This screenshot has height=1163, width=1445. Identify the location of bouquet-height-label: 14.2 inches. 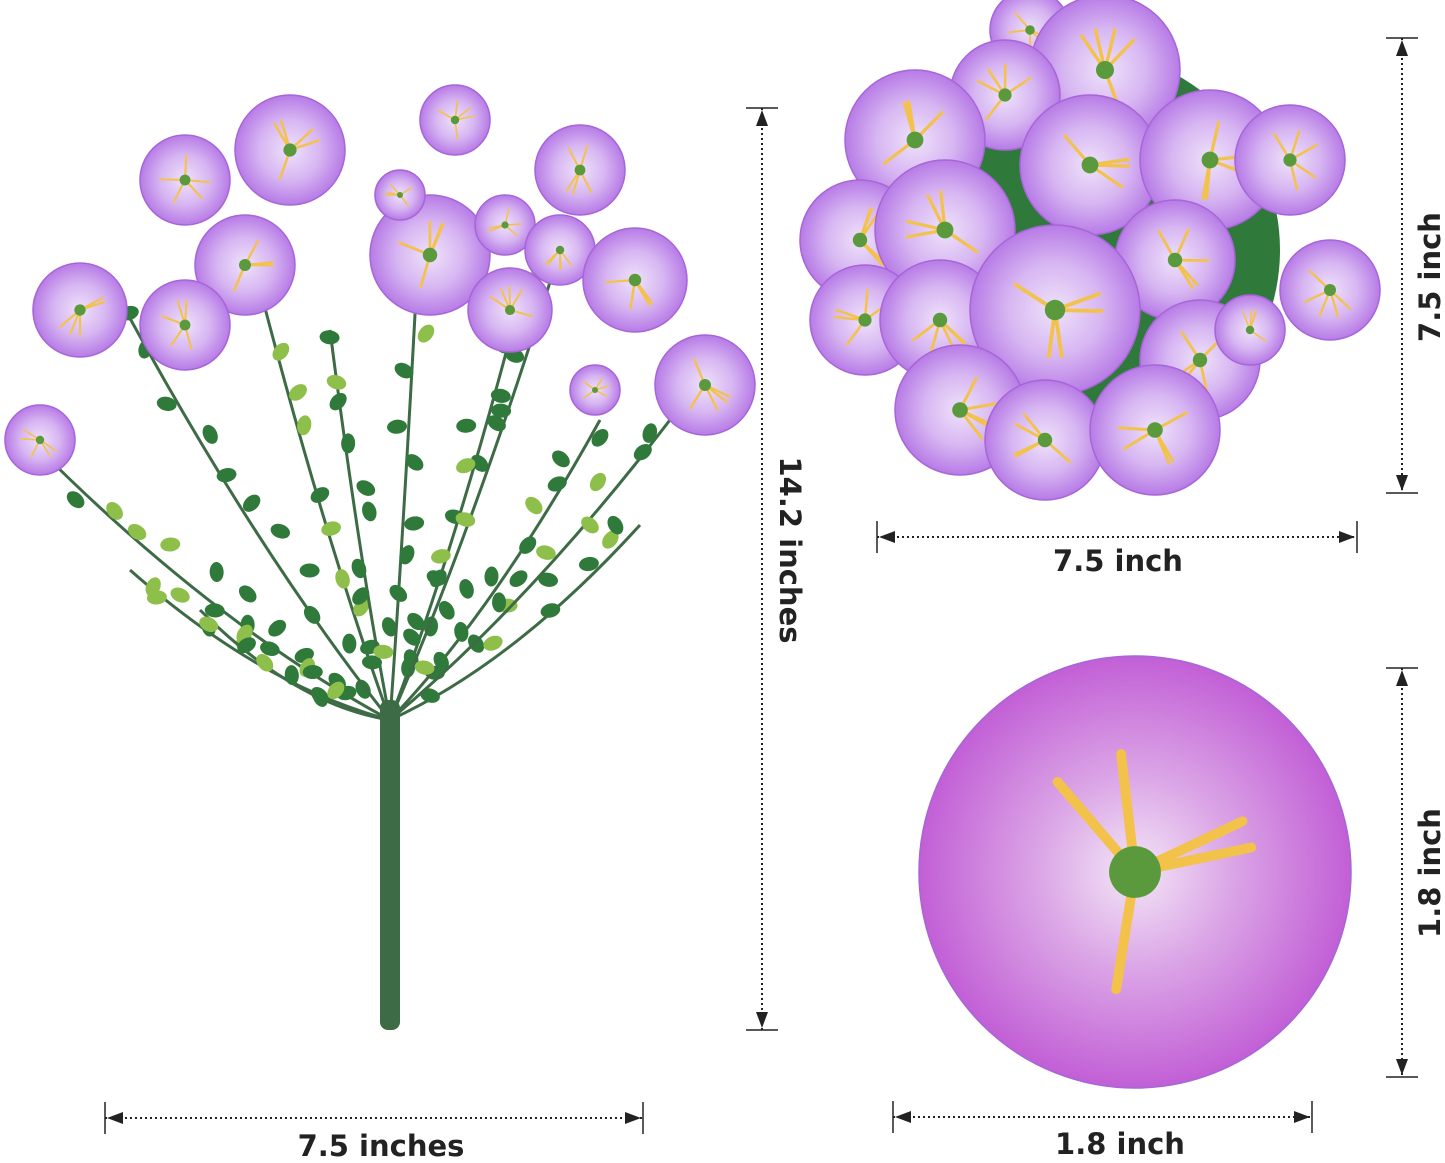
(790, 550).